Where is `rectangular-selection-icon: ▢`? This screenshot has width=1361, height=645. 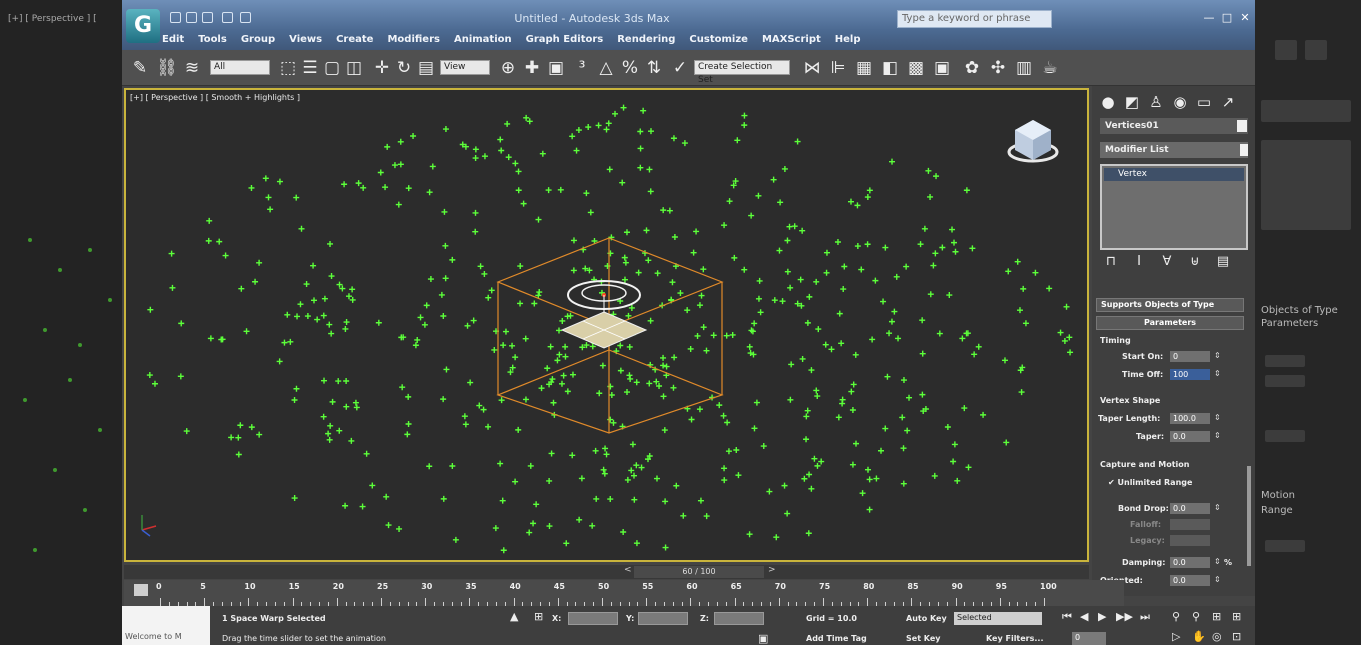 rectangular-selection-icon: ▢ is located at coordinates (332, 68).